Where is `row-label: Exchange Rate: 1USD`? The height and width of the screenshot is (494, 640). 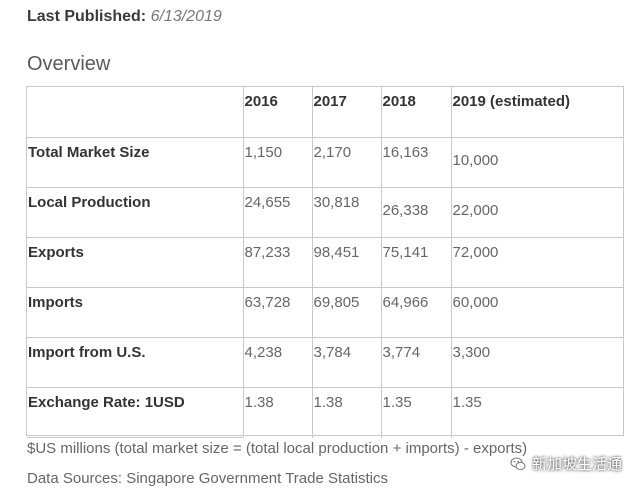
row-label: Exchange Rate: 1USD is located at coordinates (135, 412).